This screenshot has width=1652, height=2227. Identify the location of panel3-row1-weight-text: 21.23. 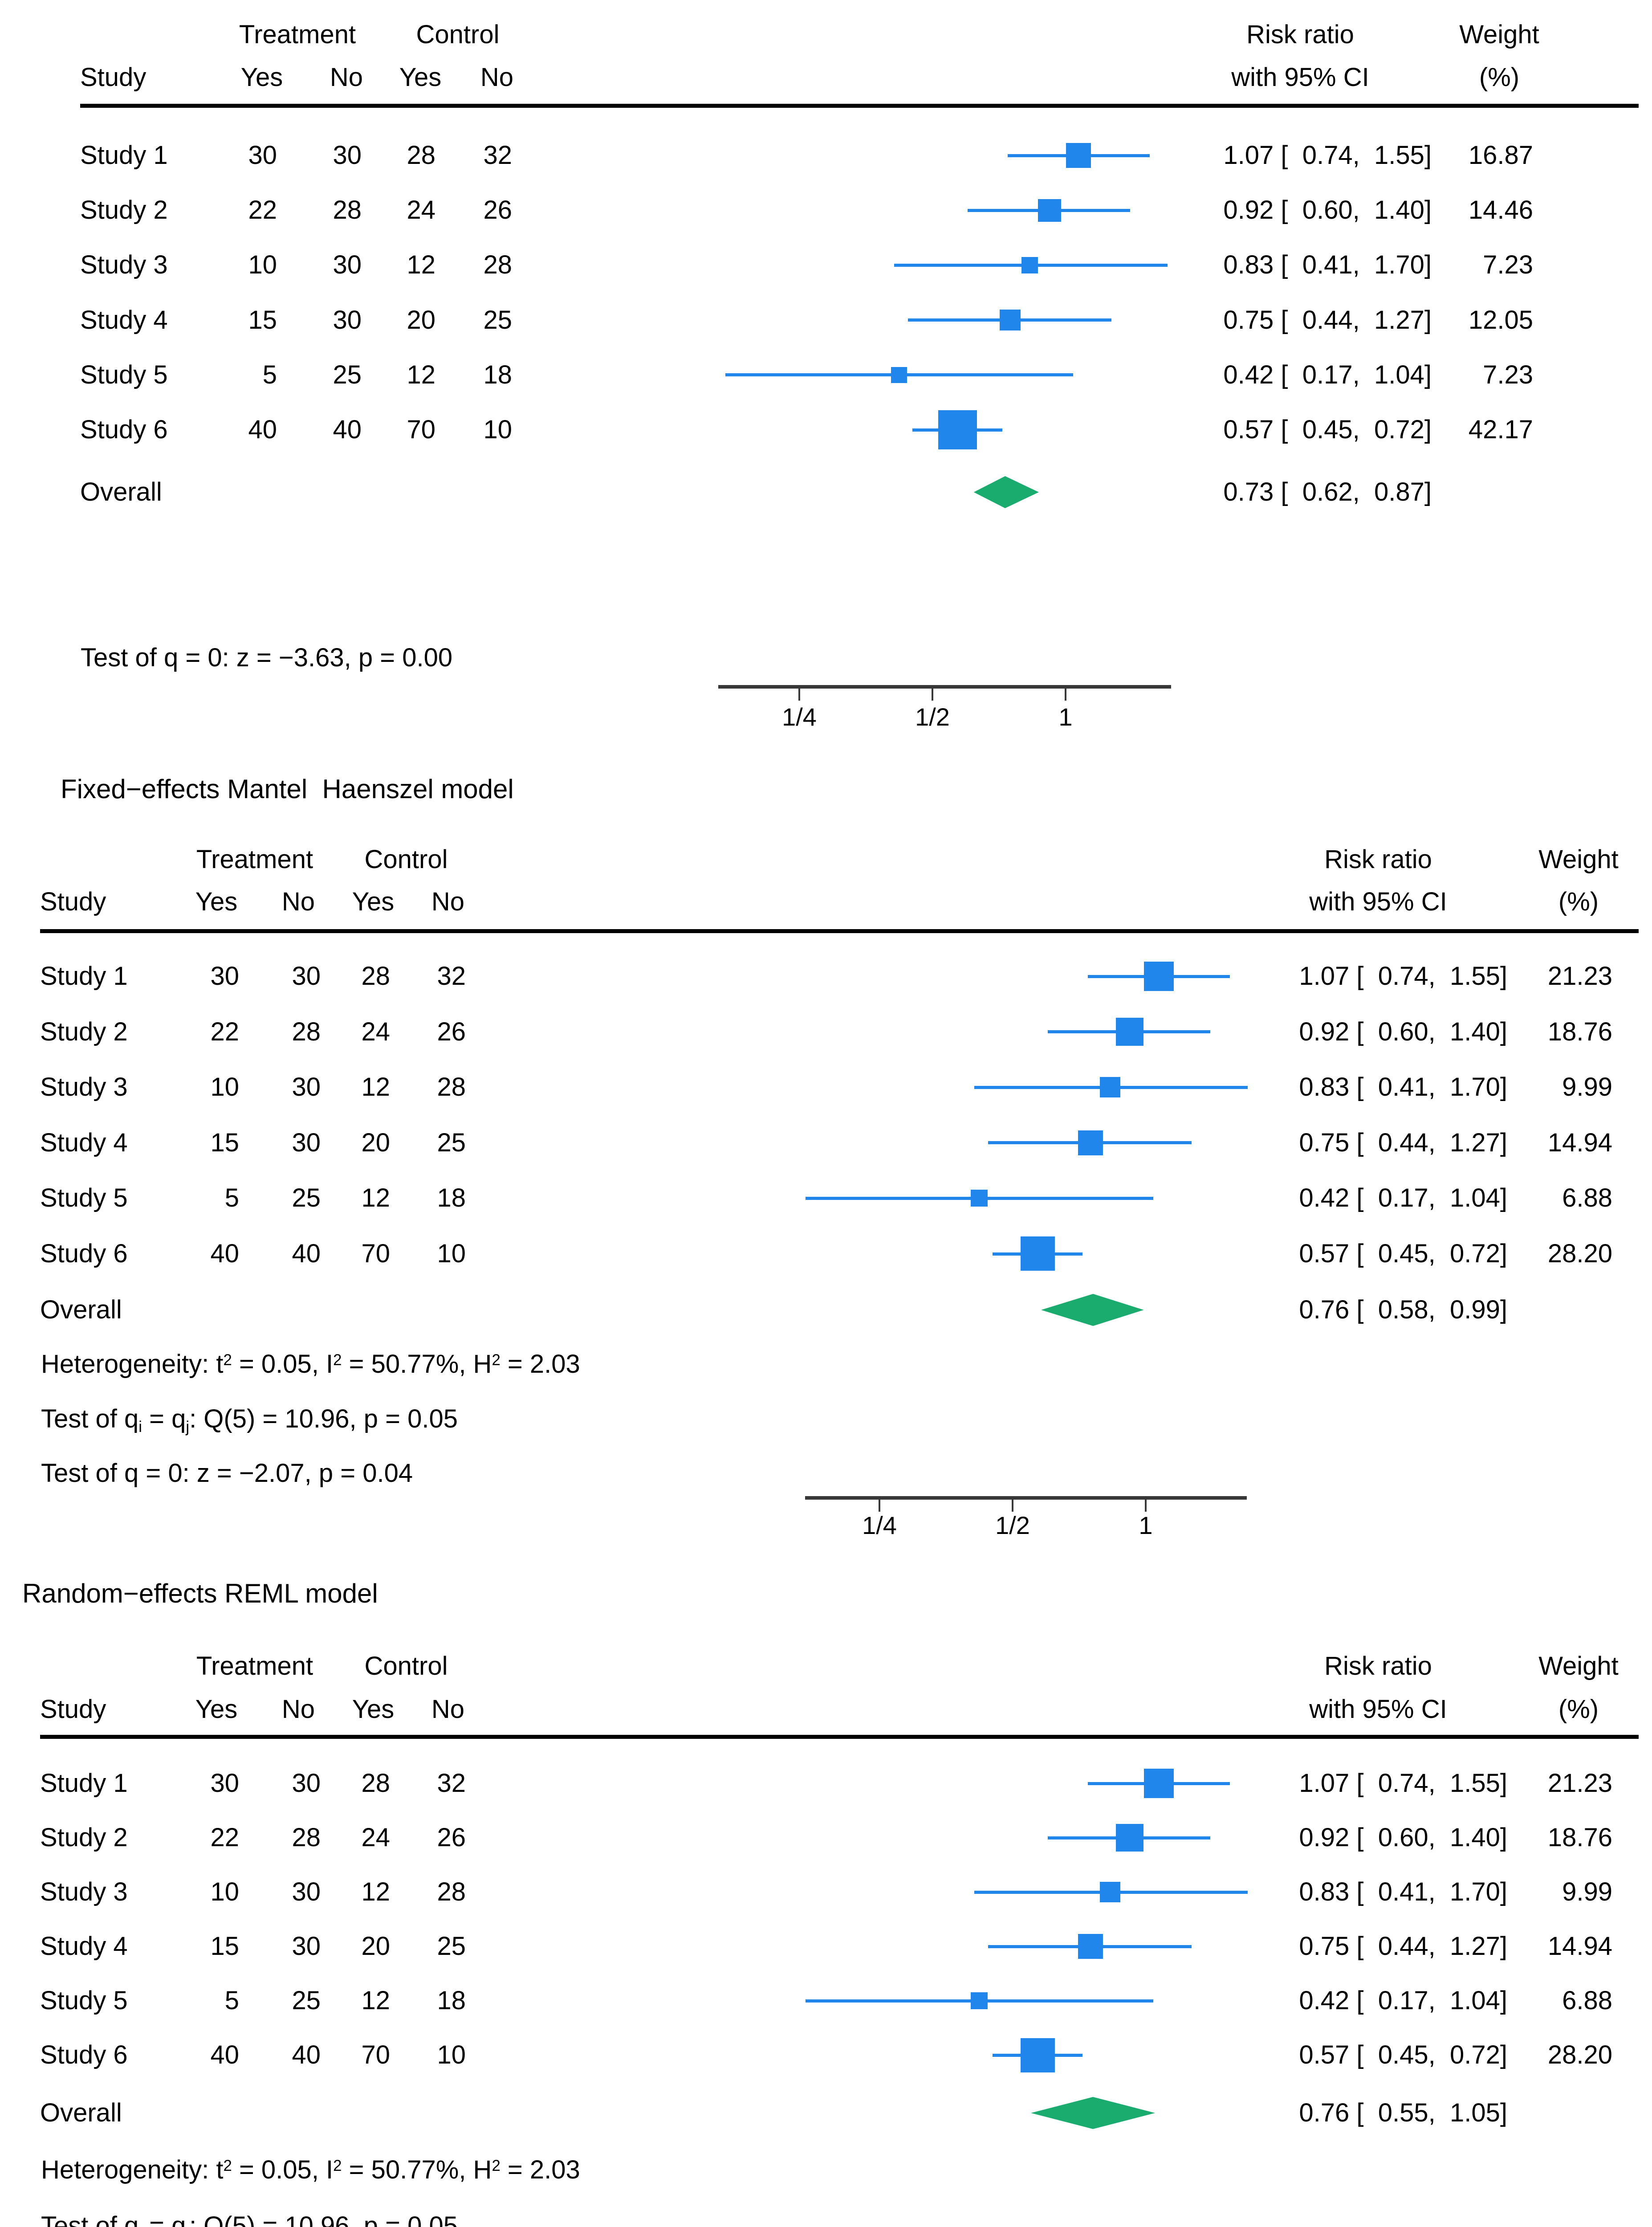
(1579, 1783).